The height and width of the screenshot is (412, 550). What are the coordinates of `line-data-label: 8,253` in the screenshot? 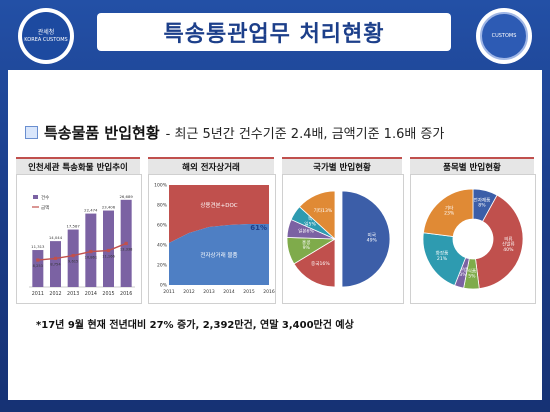 It's located at (38, 266).